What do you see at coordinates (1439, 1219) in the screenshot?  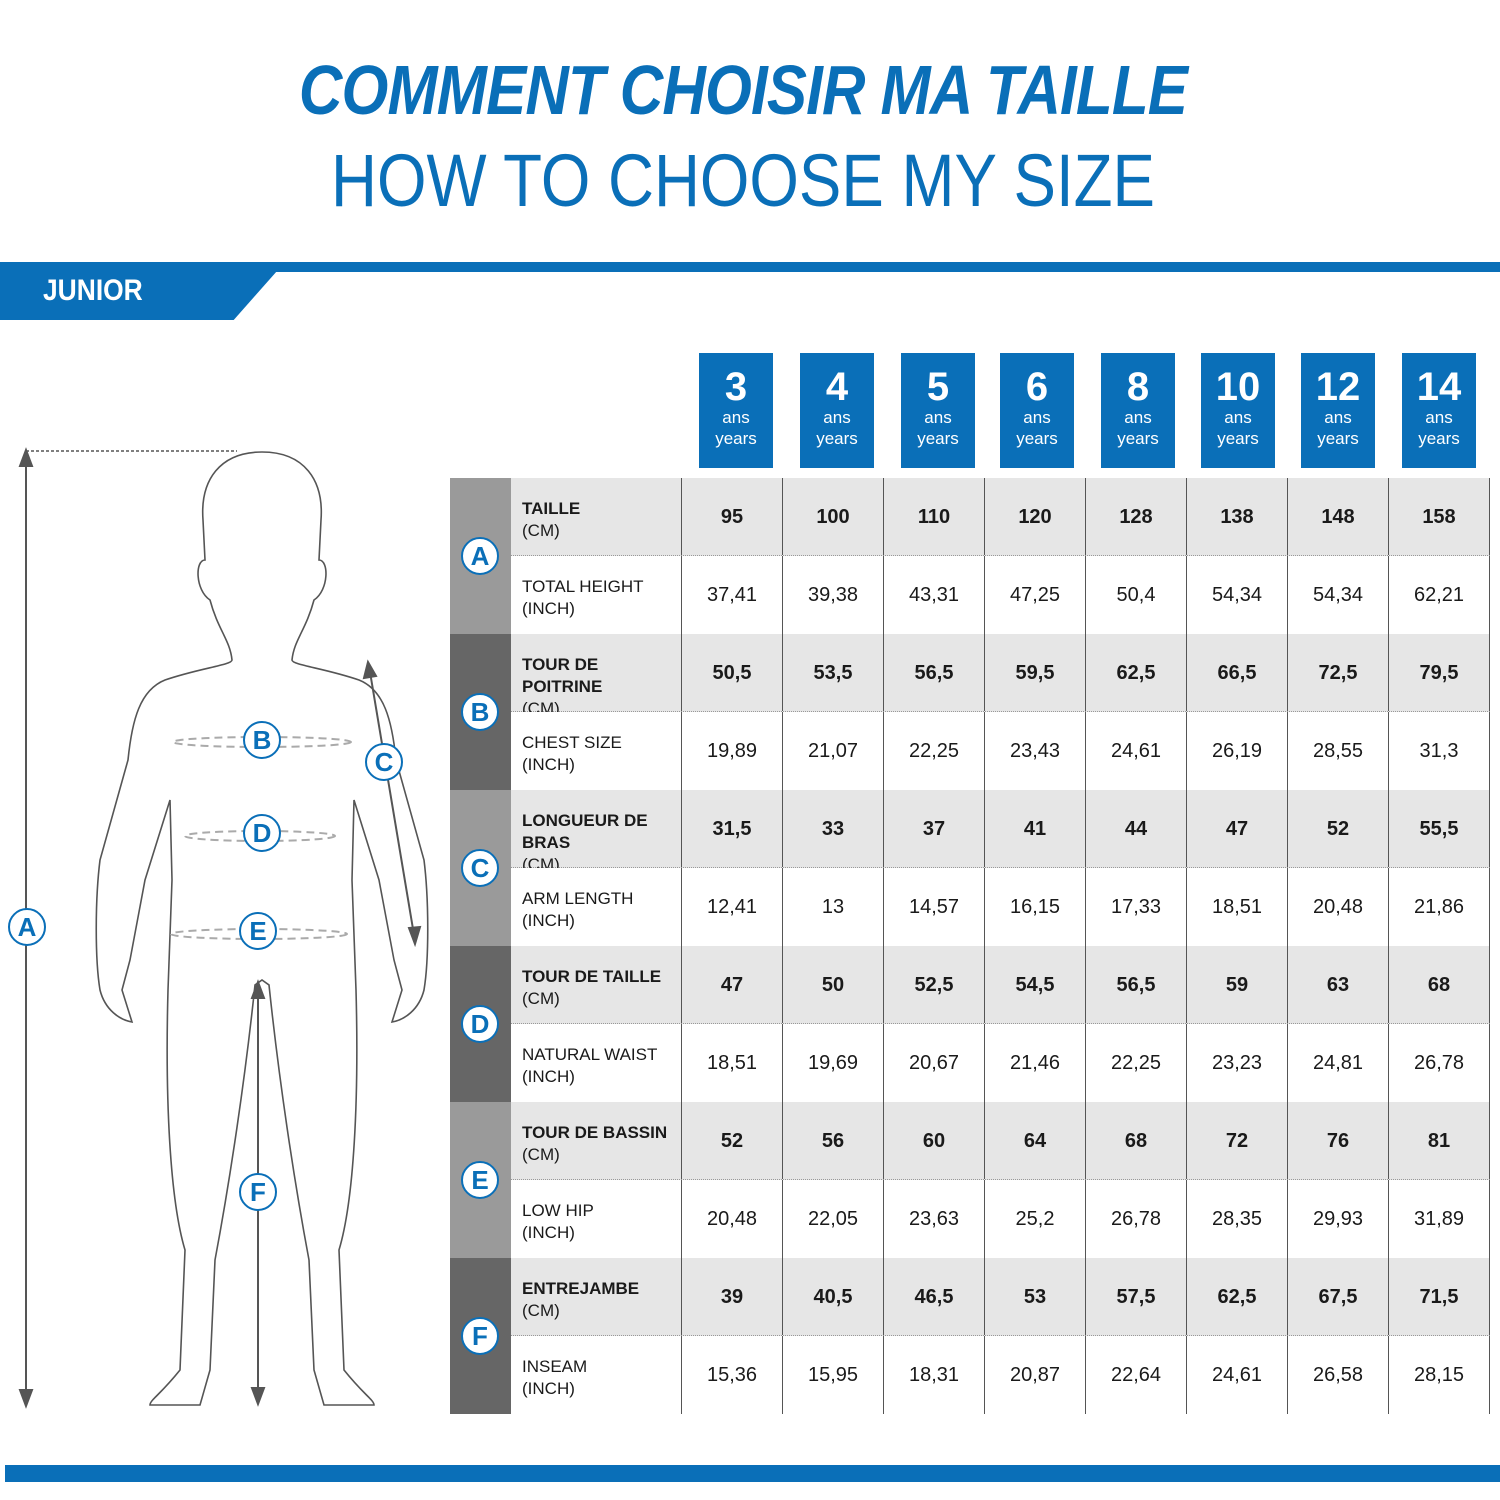 I see `table-cell: 31,89` at bounding box center [1439, 1219].